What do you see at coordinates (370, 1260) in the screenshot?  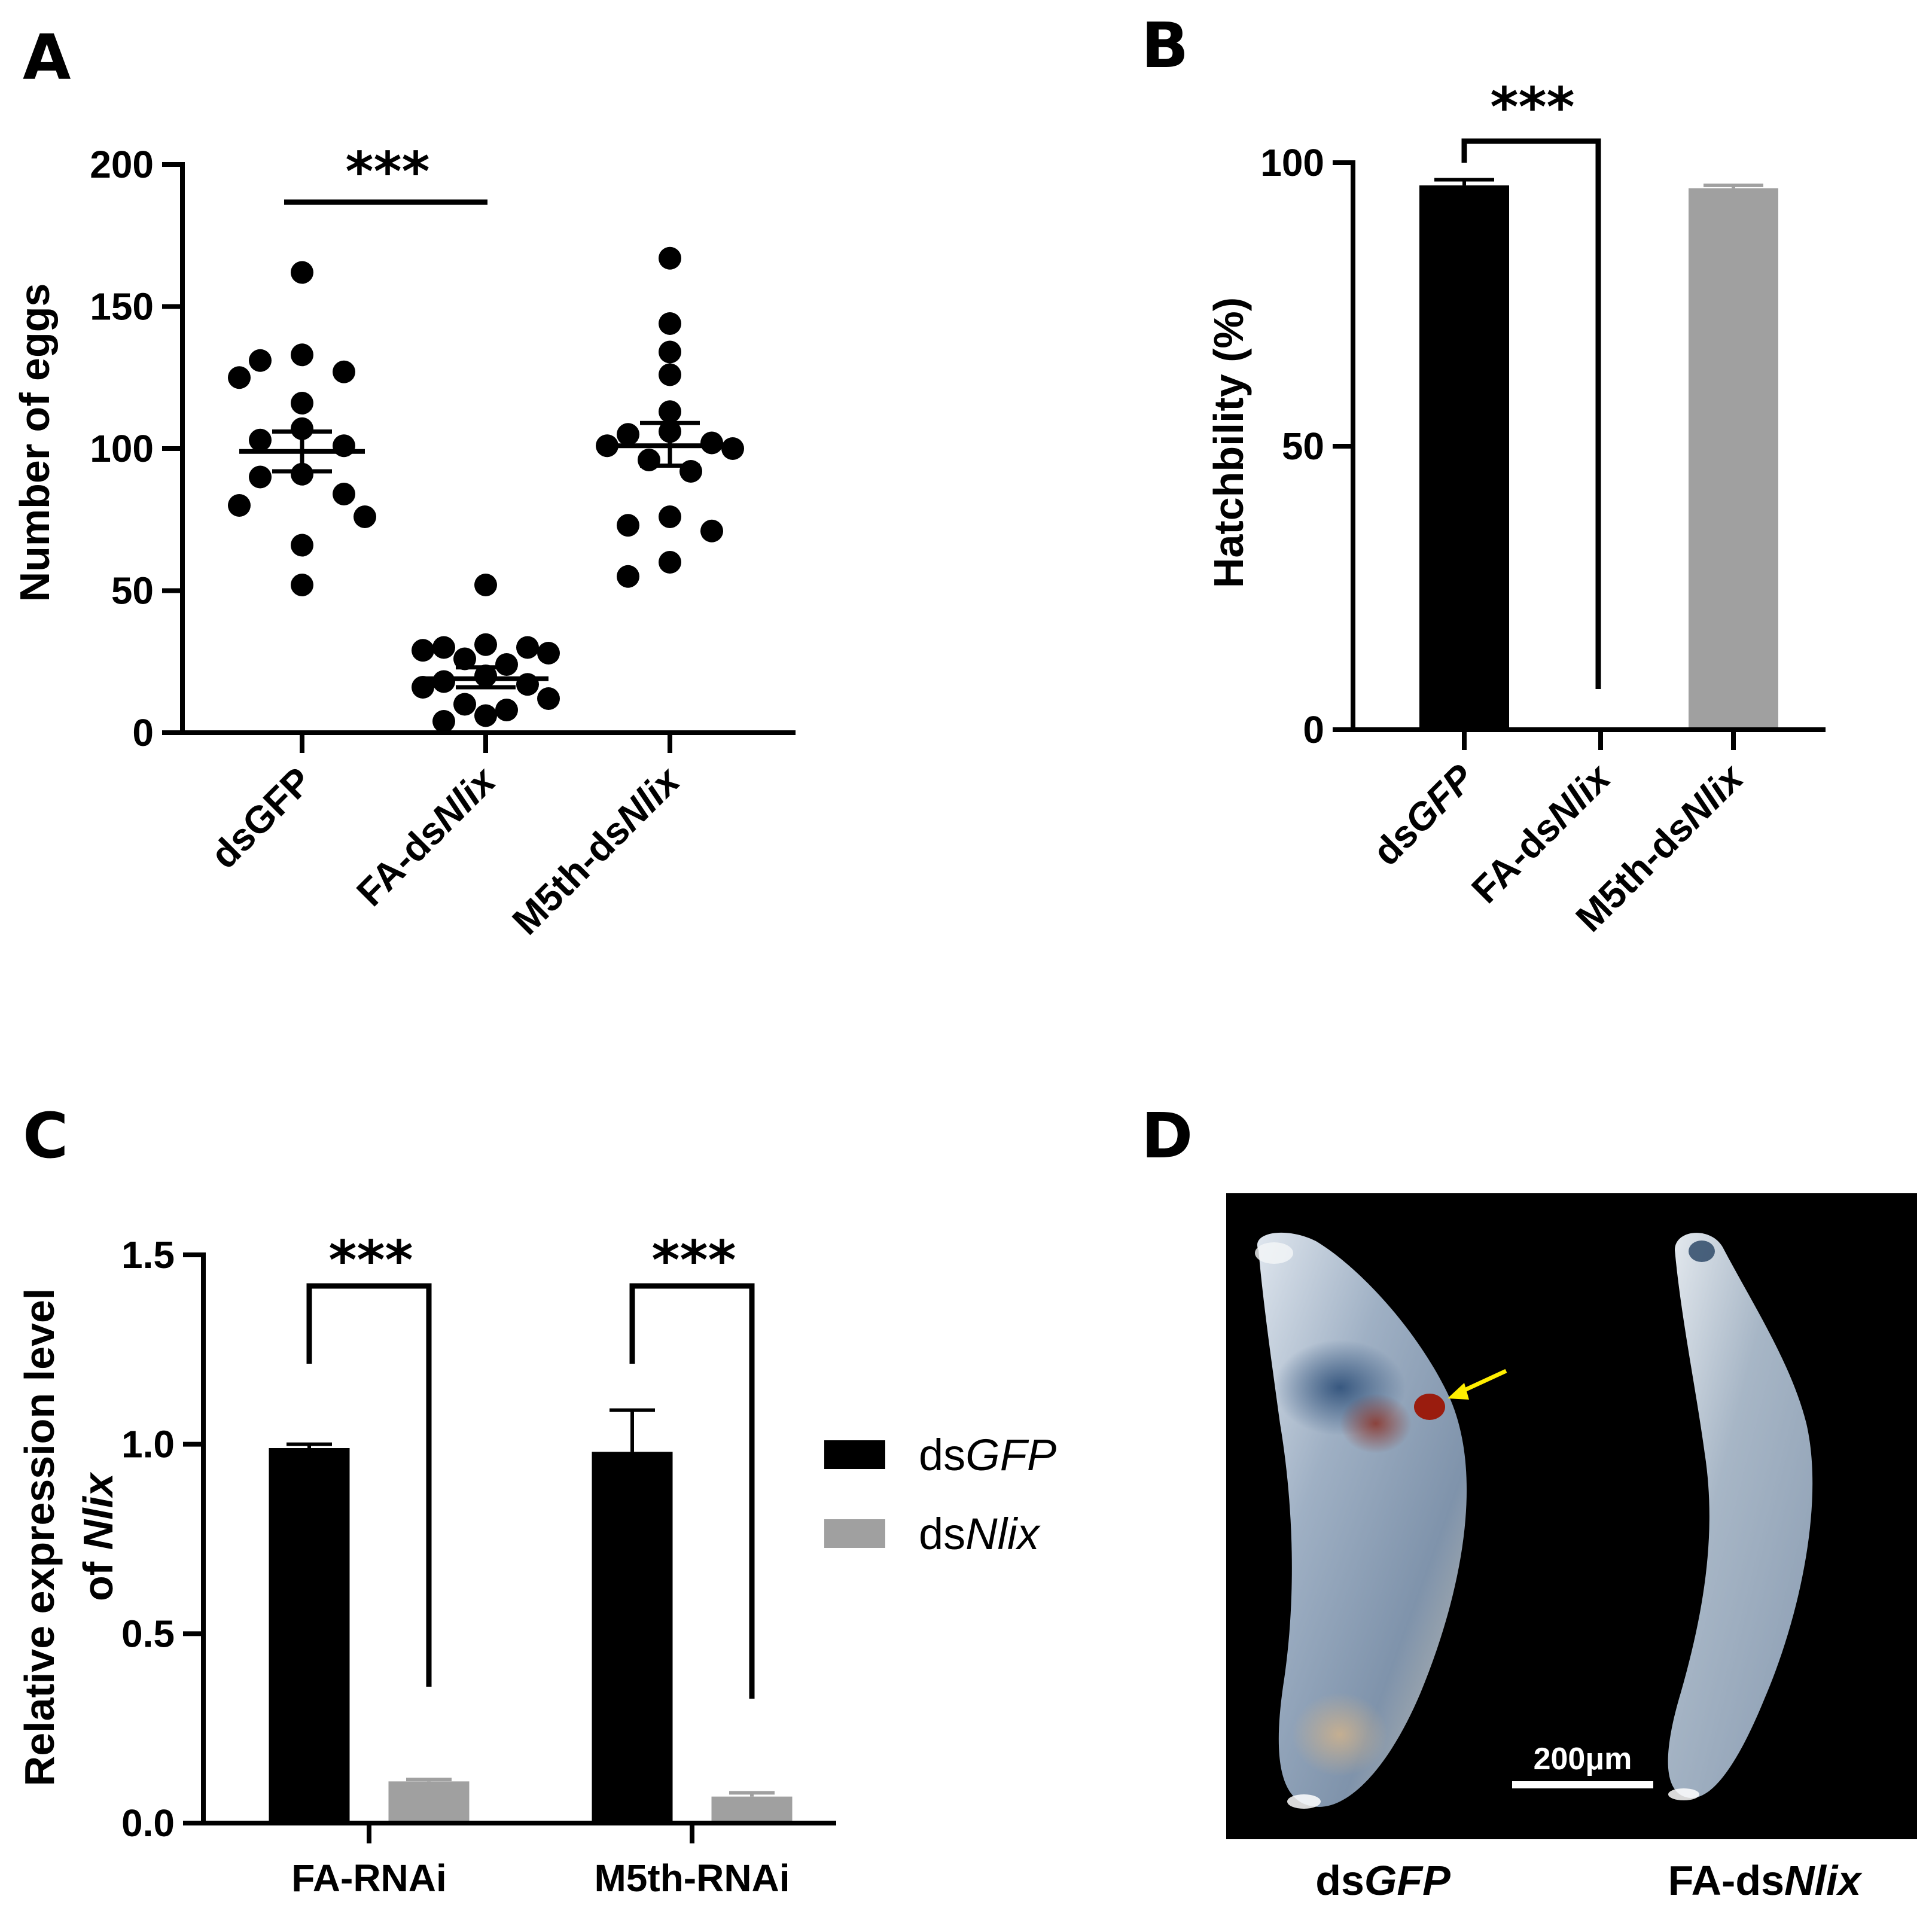 I see `panel-c-significance-1: ***` at bounding box center [370, 1260].